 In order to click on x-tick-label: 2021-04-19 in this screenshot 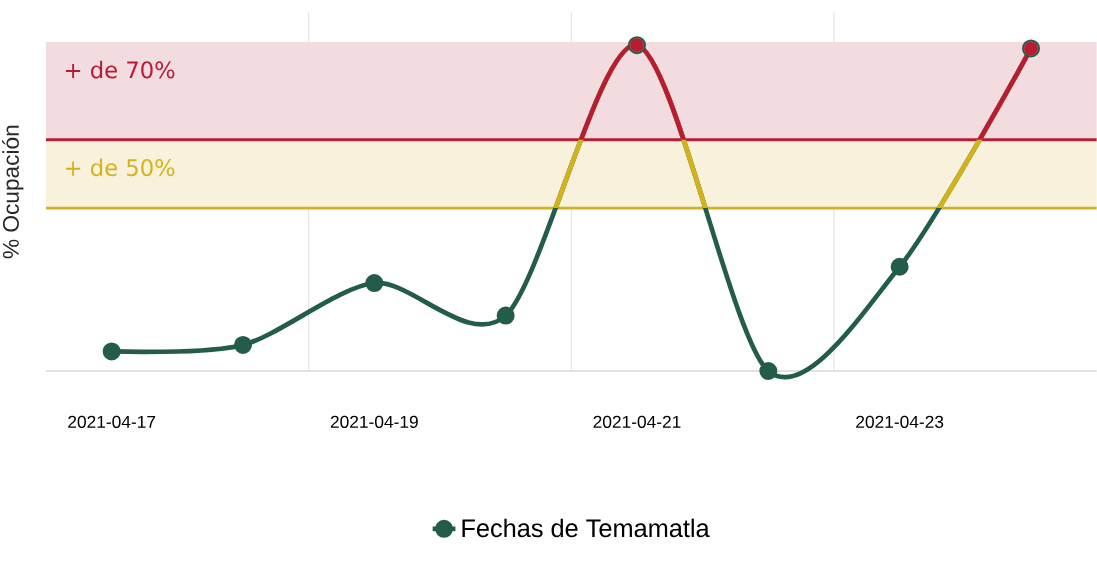, I will do `click(374, 421)`.